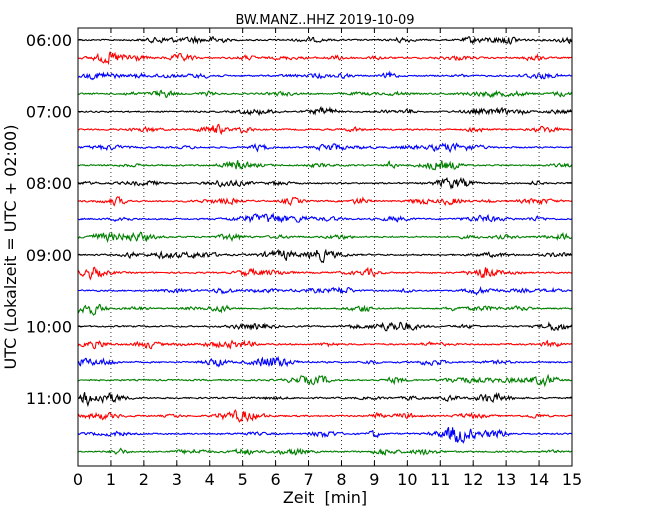 This screenshot has height=520, width=650. I want to click on x-tick-label: 11, so click(440, 479).